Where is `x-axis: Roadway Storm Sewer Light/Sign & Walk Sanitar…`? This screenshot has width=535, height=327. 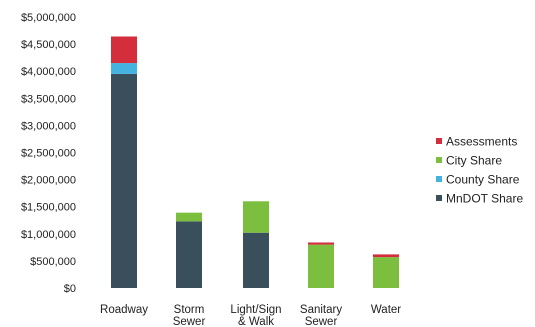 x-axis: Roadway Storm Sewer Light/Sign & Walk Sanitar… is located at coordinates (250, 315).